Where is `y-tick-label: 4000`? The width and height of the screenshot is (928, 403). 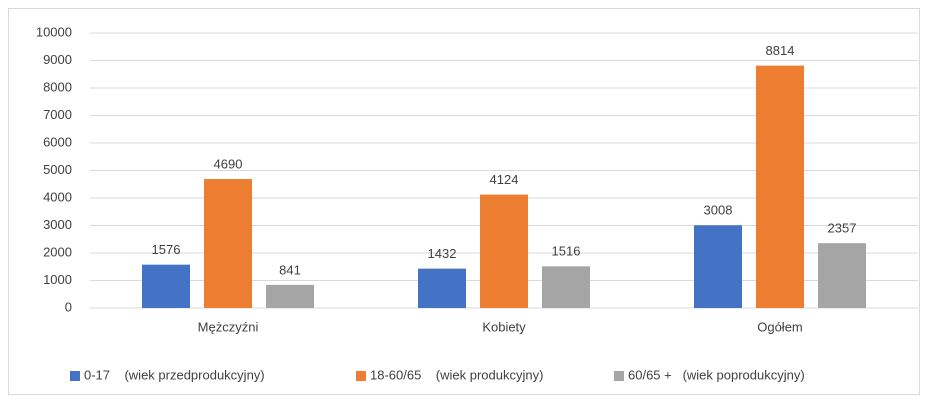 y-tick-label: 4000 is located at coordinates (57, 196).